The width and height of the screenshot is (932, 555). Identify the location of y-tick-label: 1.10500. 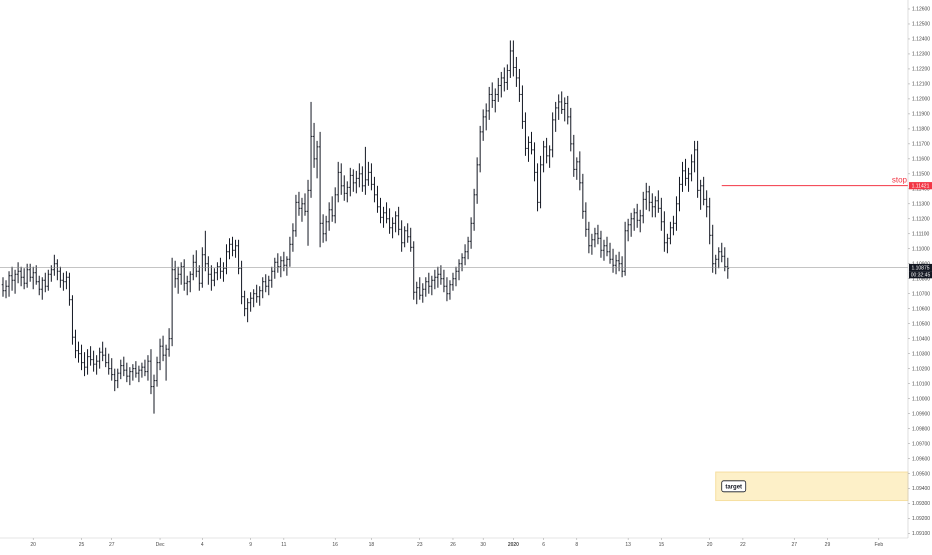
(921, 324).